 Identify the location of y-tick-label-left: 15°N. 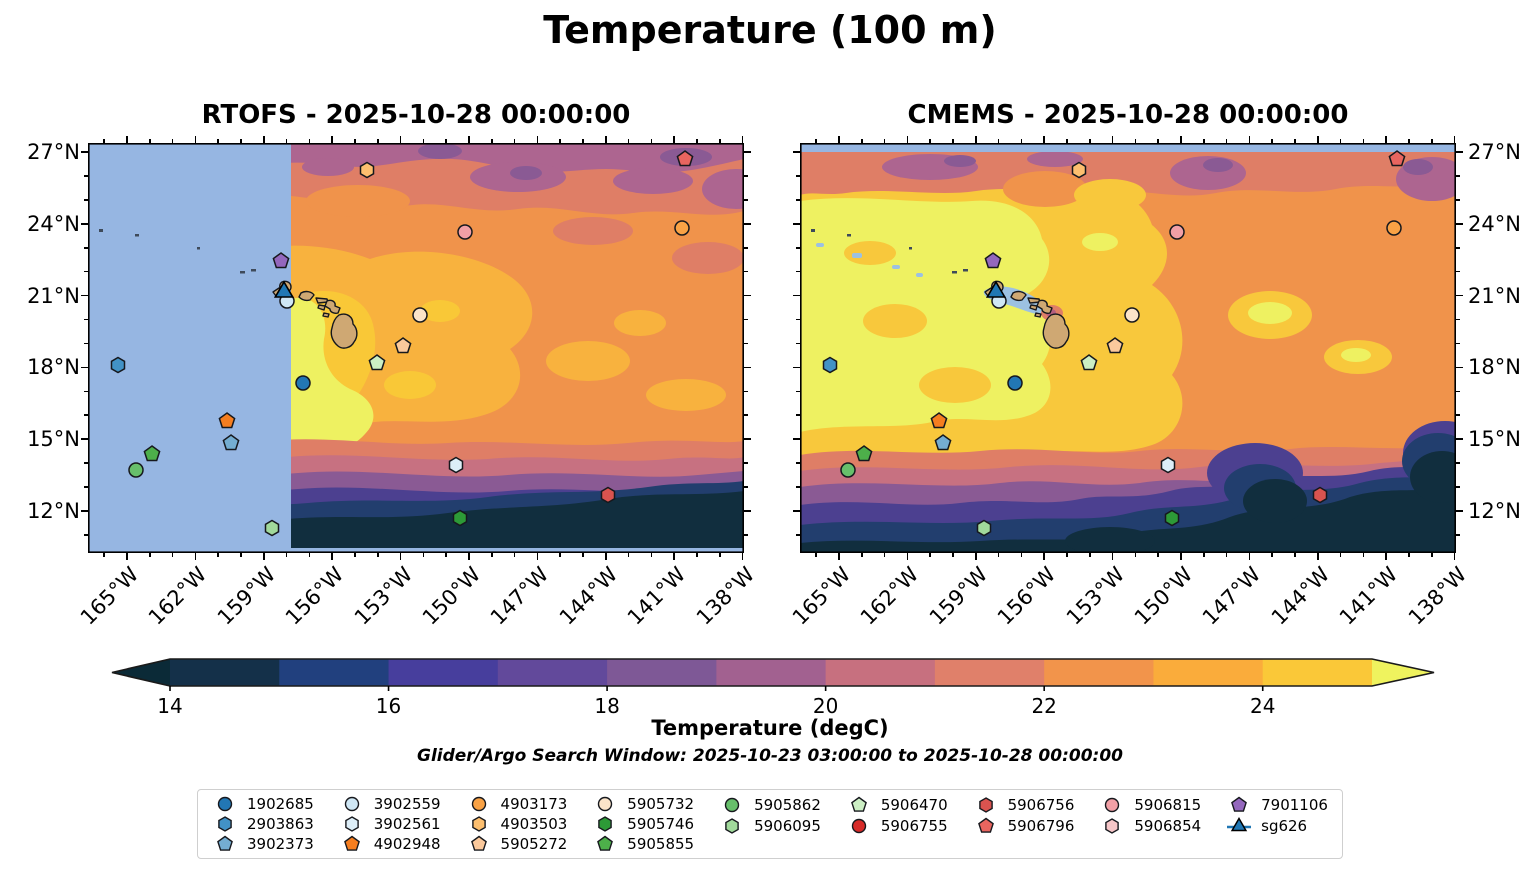
(53, 439).